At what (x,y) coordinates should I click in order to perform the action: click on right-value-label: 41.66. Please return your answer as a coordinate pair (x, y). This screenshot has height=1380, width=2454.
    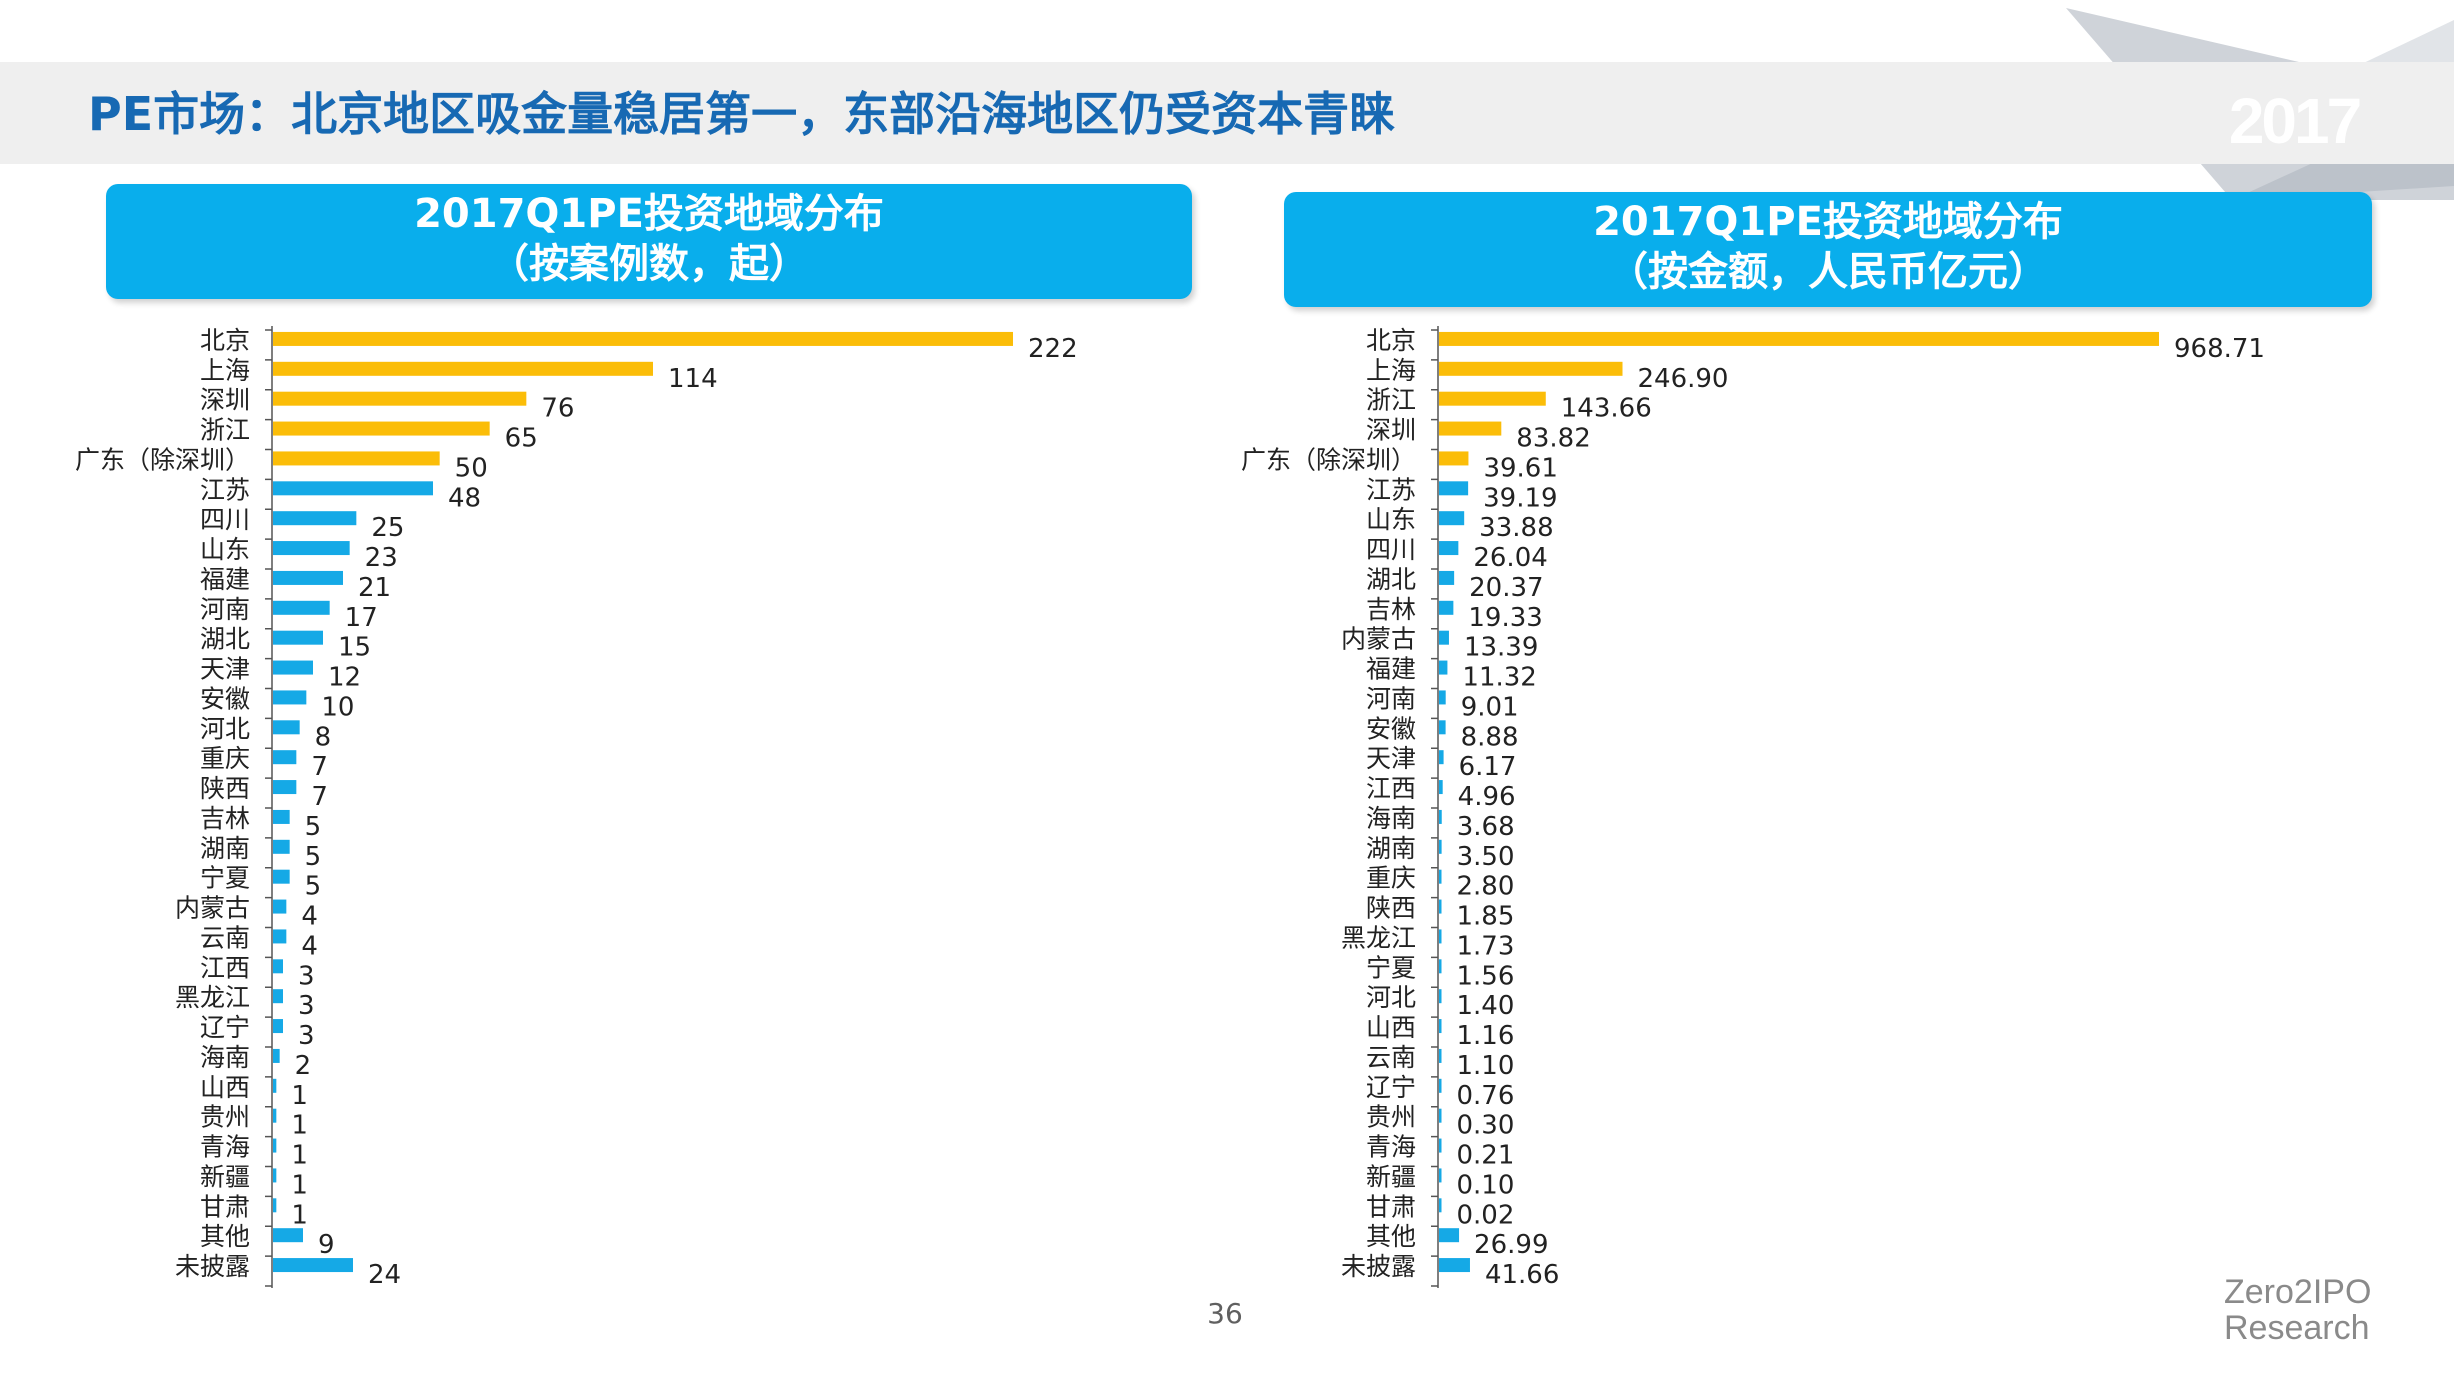
    Looking at the image, I should click on (1522, 1275).